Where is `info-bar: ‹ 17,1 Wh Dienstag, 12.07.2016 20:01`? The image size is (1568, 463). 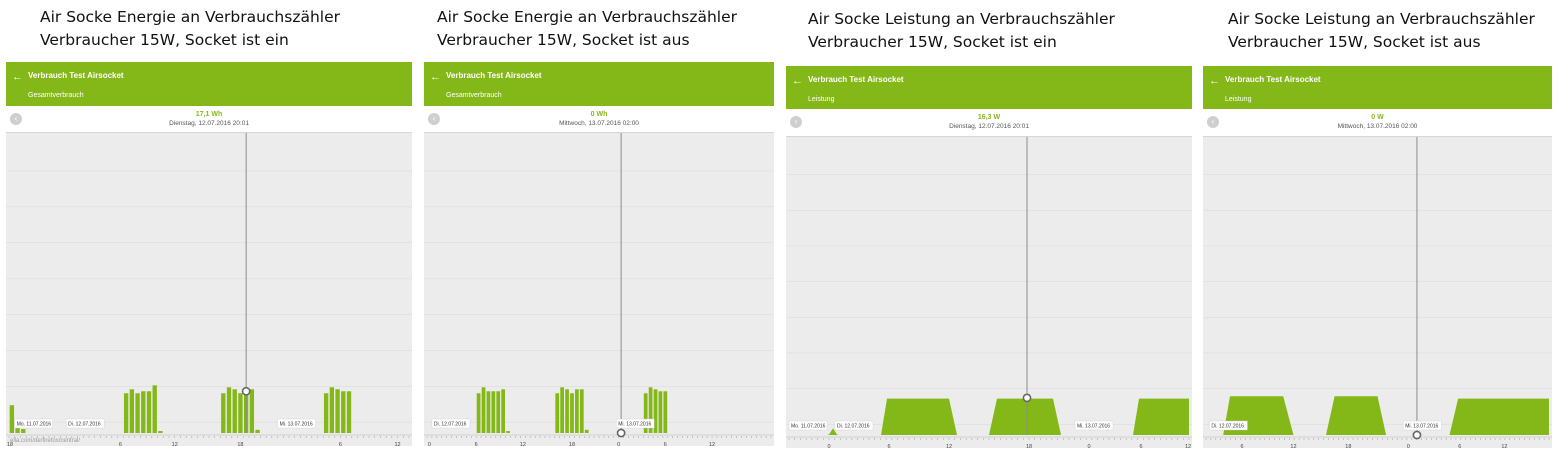
info-bar: ‹ 17,1 Wh Dienstag, 12.07.2016 20:01 is located at coordinates (209, 119).